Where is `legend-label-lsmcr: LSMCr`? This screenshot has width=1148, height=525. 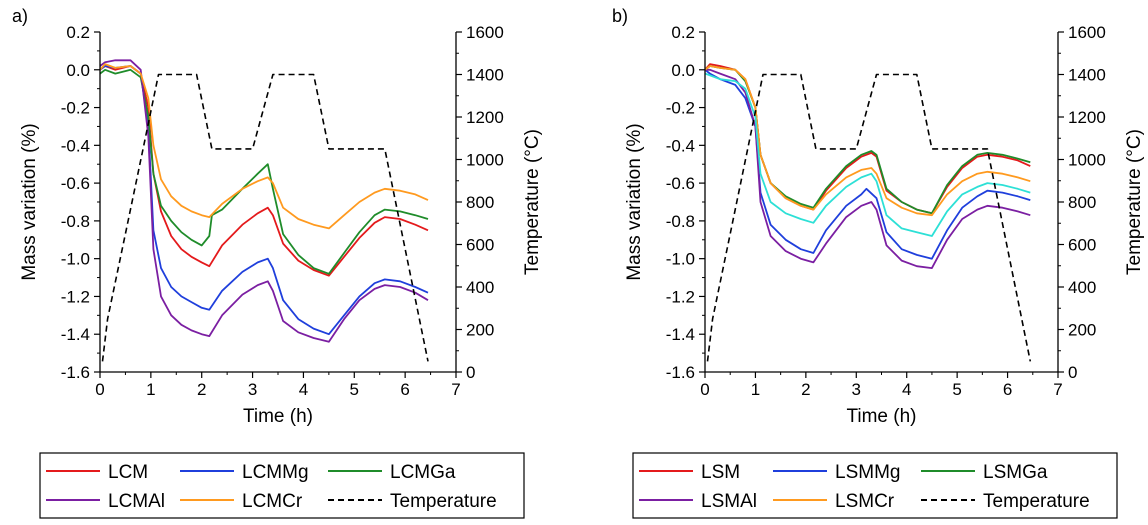 legend-label-lsmcr: LSMCr is located at coordinates (865, 501).